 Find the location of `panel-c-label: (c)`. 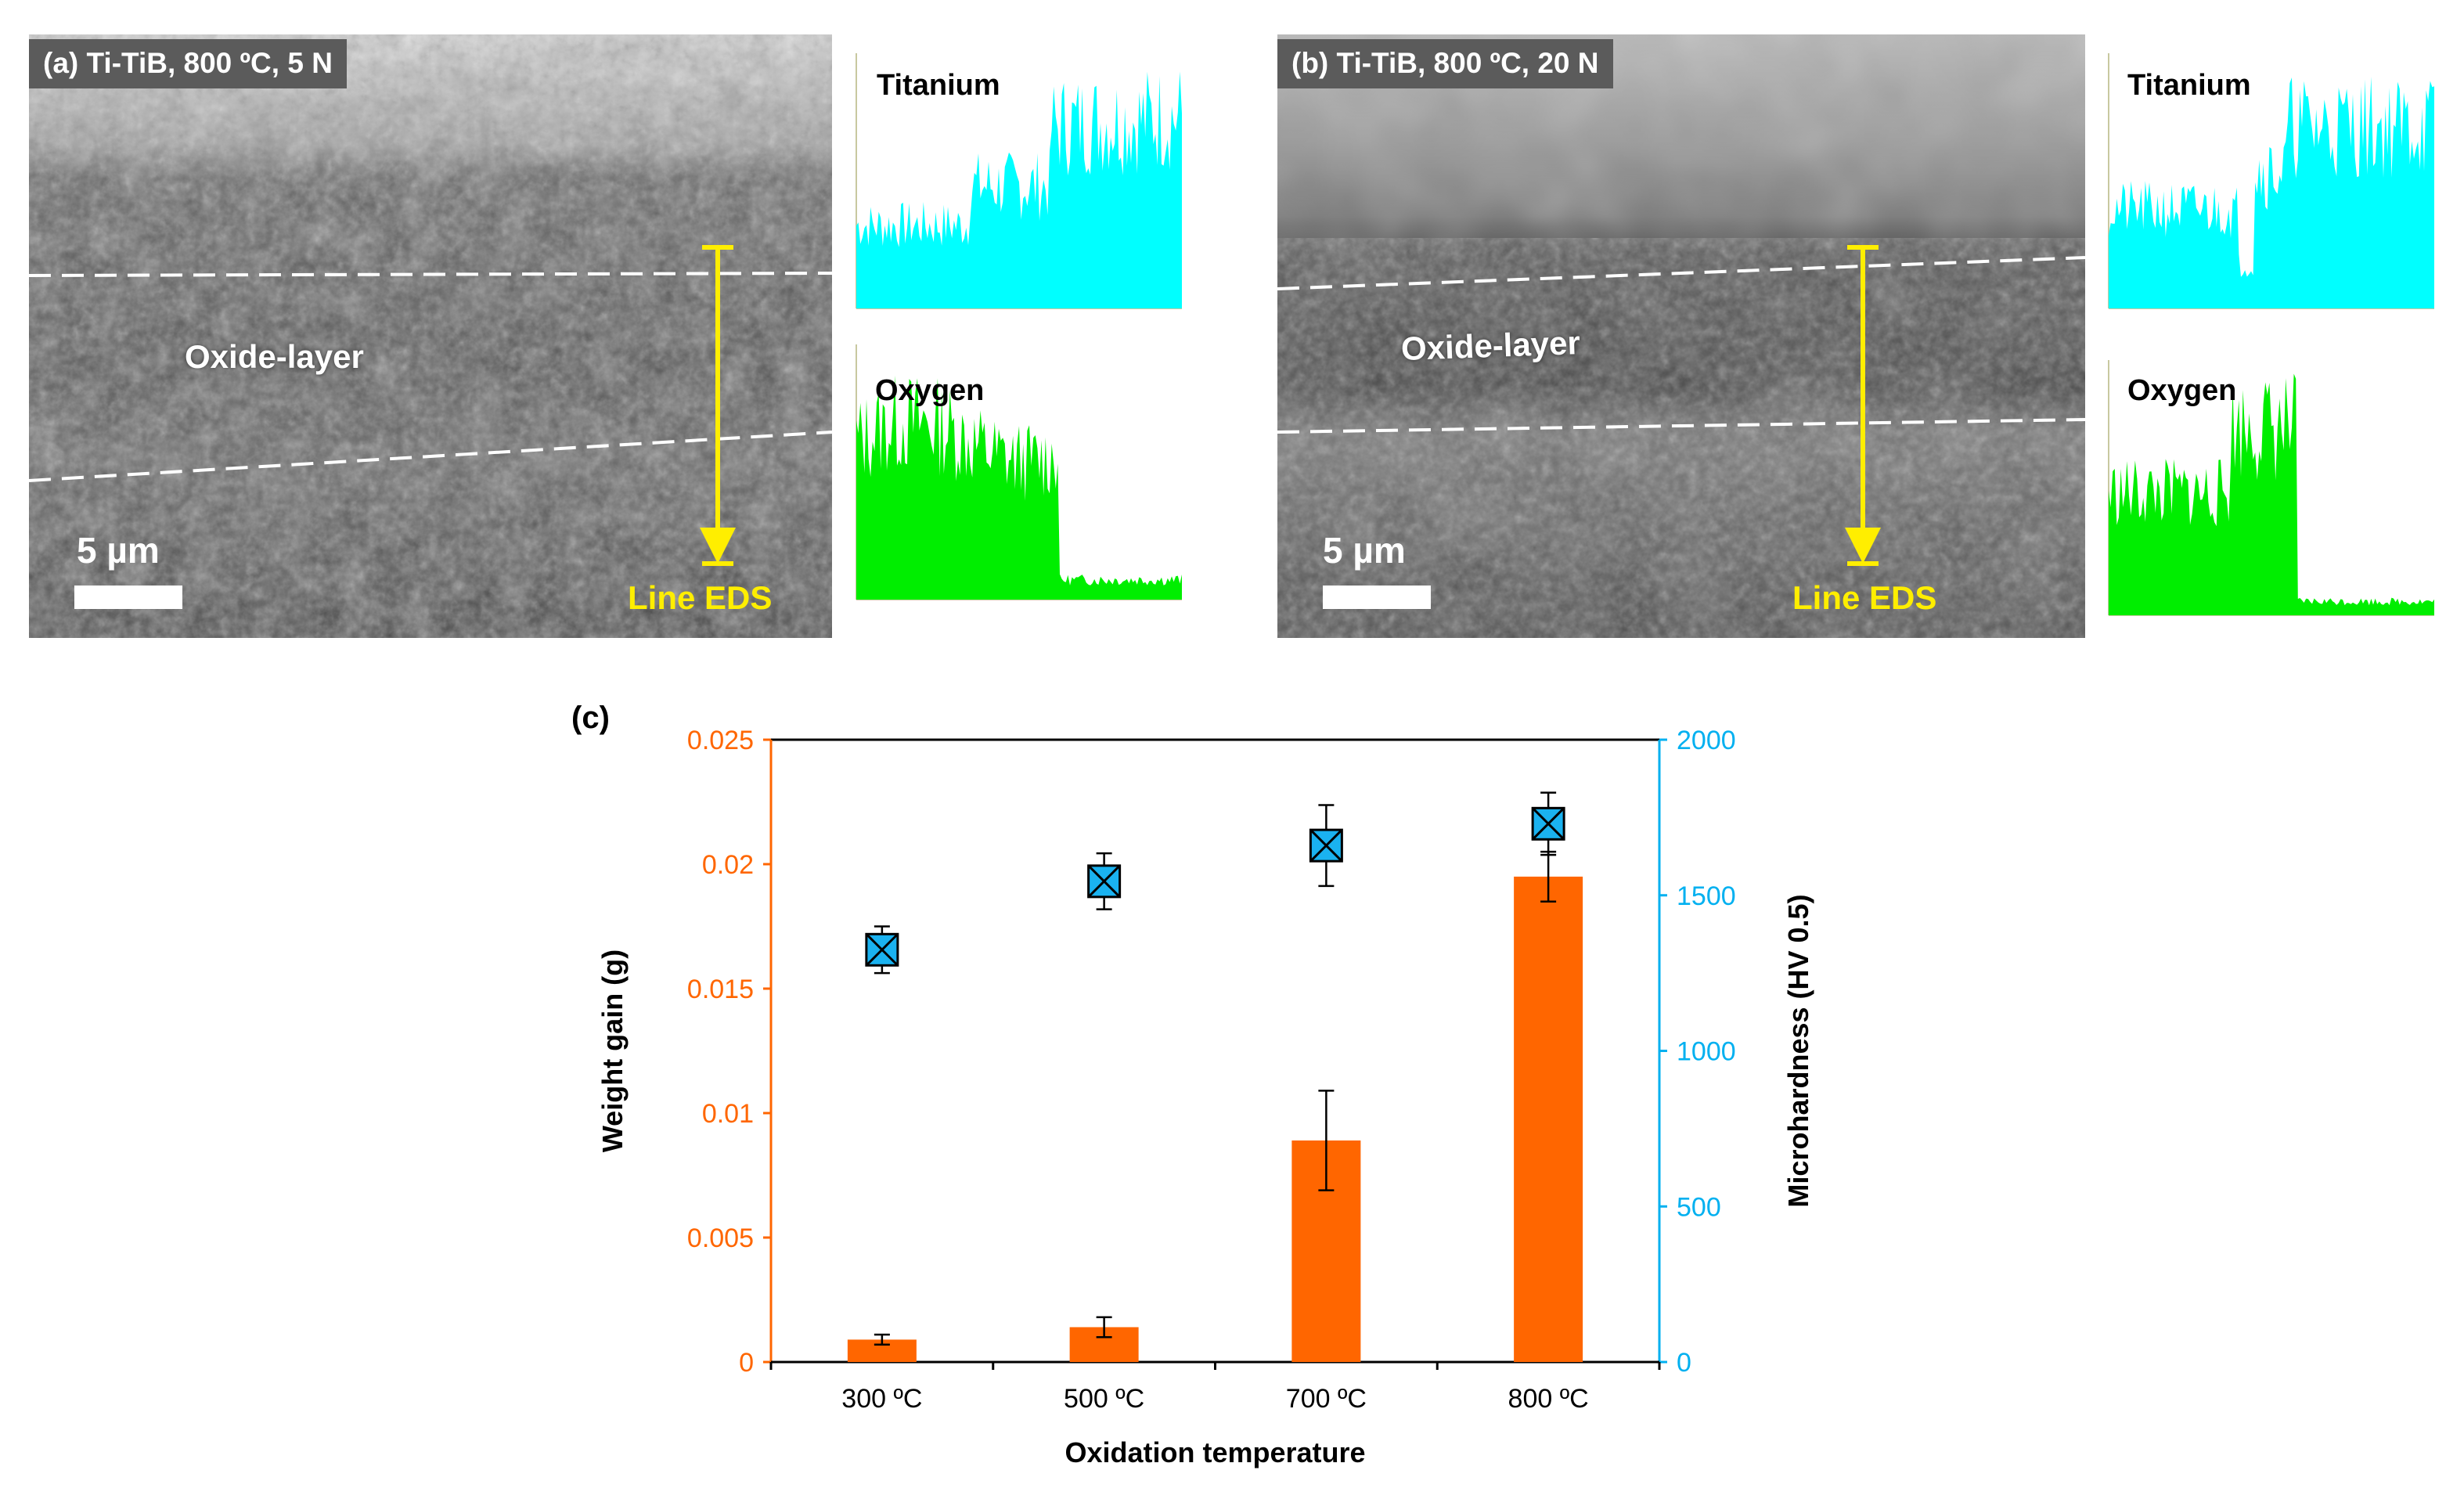

panel-c-label: (c) is located at coordinates (590, 718).